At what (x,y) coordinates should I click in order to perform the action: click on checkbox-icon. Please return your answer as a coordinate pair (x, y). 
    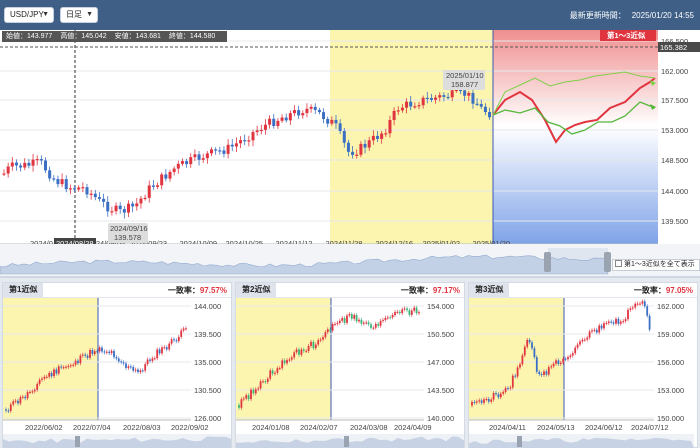
    Looking at the image, I should click on (618, 263).